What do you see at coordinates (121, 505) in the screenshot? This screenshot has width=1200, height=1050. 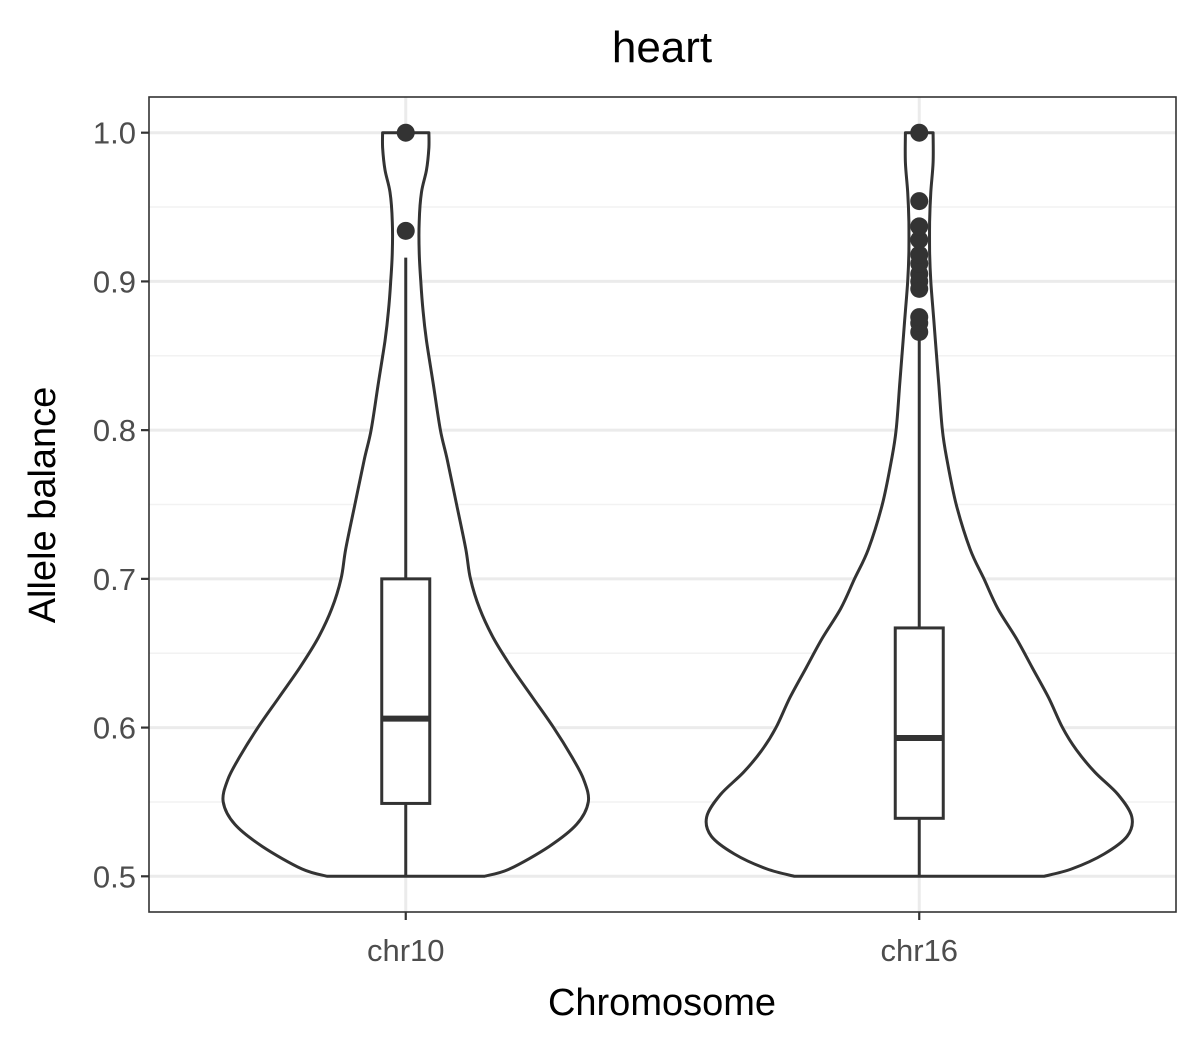 I see `y-axis: 0.5 0.6 0.7 0.8 0.9 1.0` at bounding box center [121, 505].